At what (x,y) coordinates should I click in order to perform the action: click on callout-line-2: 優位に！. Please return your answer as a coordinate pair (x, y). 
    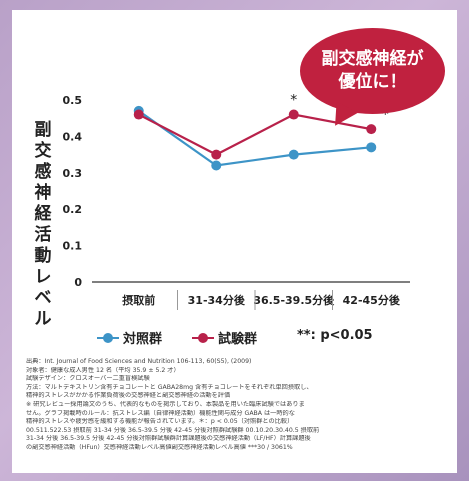
    Looking at the image, I should click on (372, 82).